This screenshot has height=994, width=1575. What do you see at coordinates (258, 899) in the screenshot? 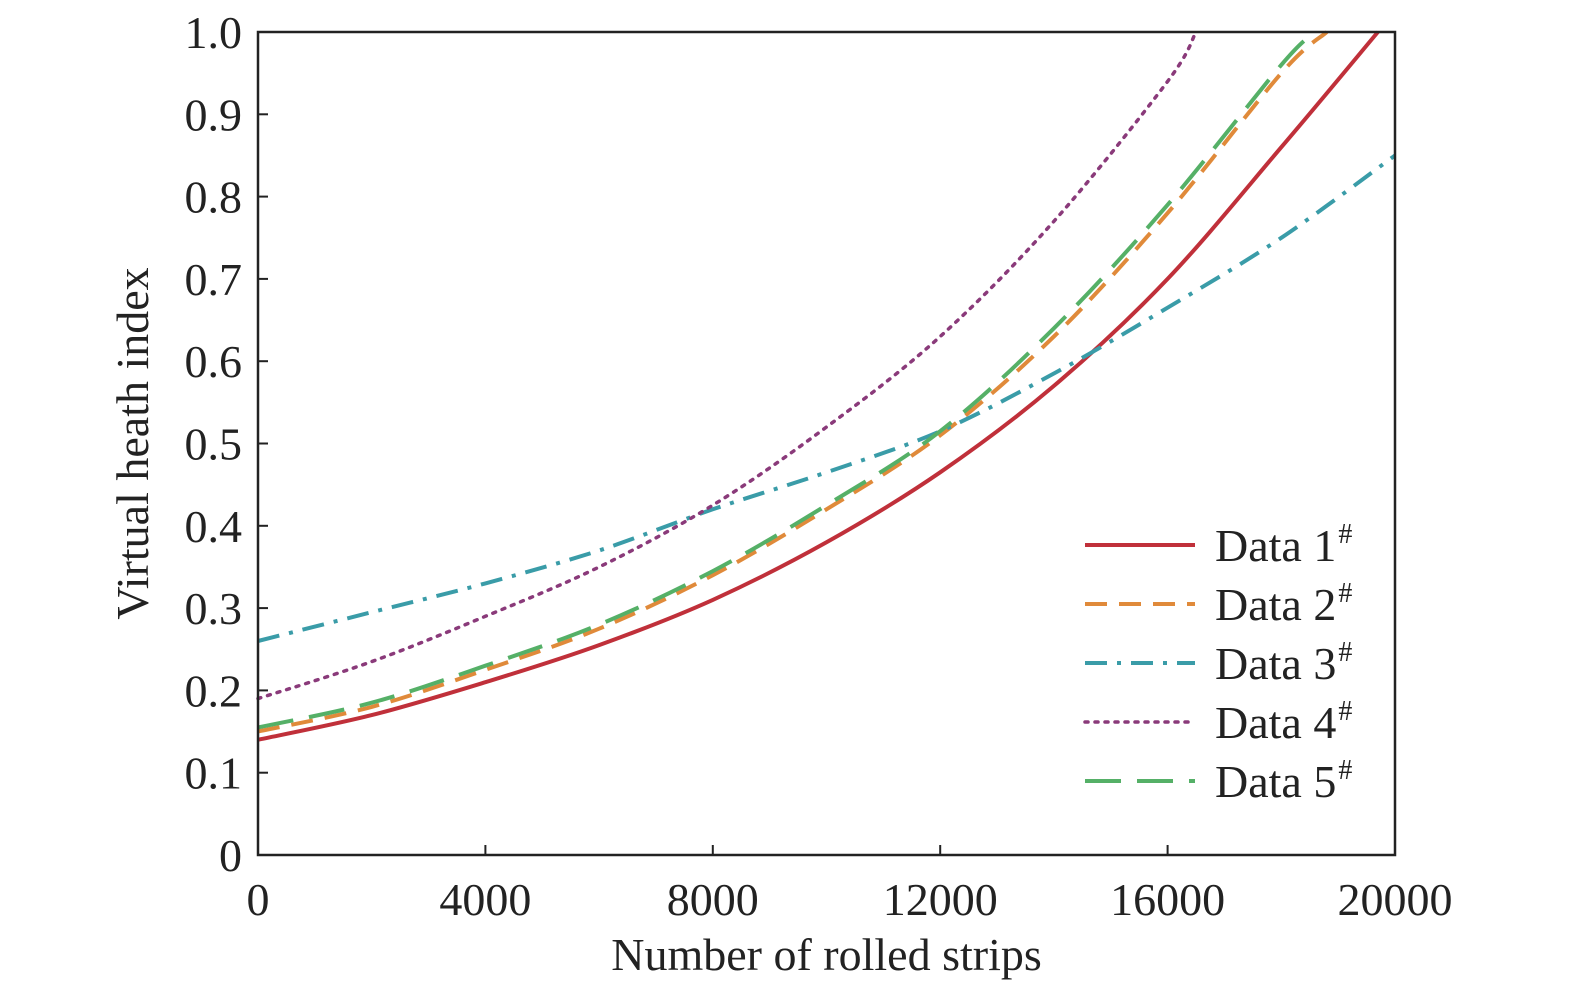
I see `x-tick-label: 0` at bounding box center [258, 899].